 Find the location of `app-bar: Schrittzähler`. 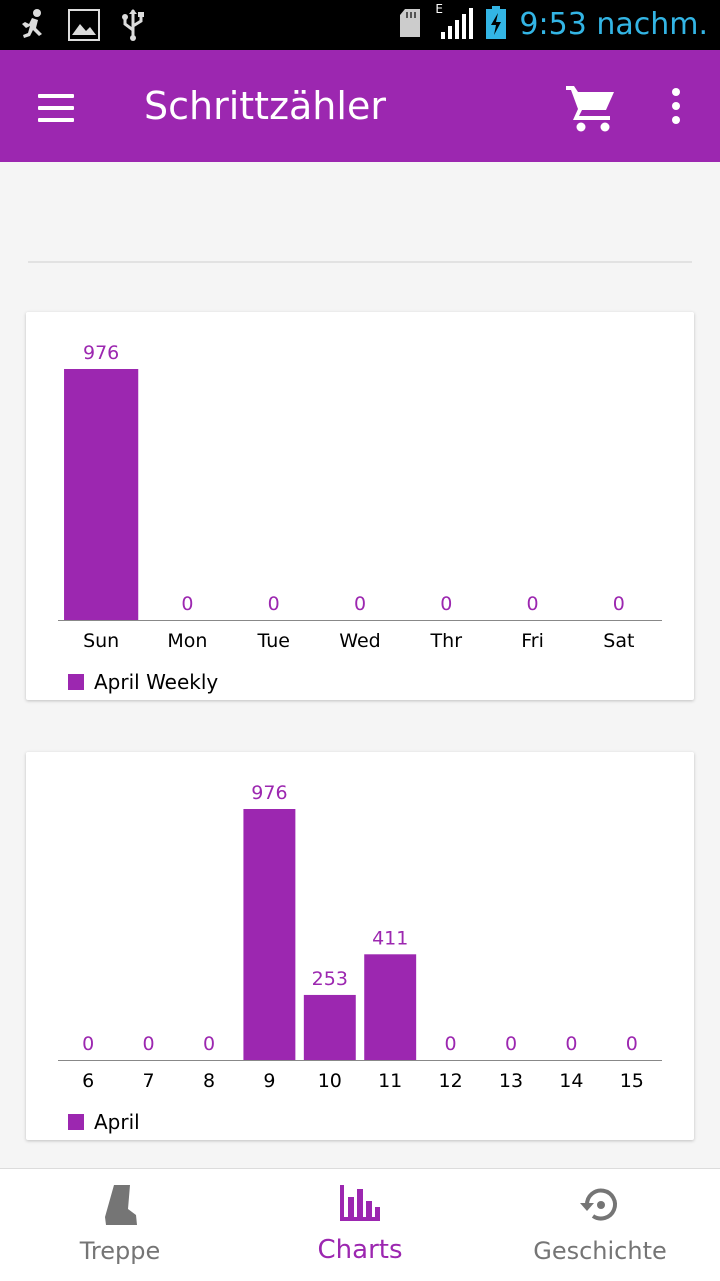

app-bar: Schrittzähler is located at coordinates (360, 106).